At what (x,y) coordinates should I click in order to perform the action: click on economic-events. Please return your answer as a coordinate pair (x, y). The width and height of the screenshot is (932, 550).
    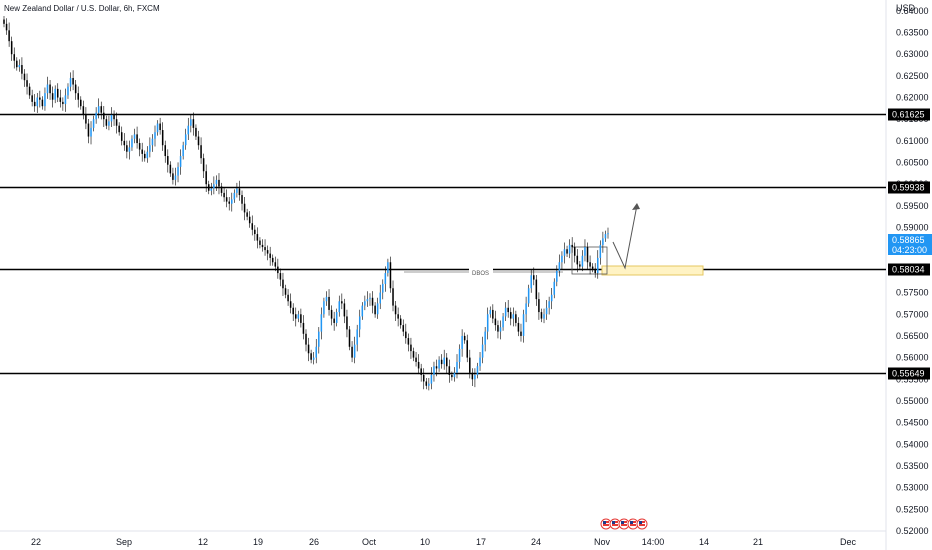
    Looking at the image, I should click on (624, 524).